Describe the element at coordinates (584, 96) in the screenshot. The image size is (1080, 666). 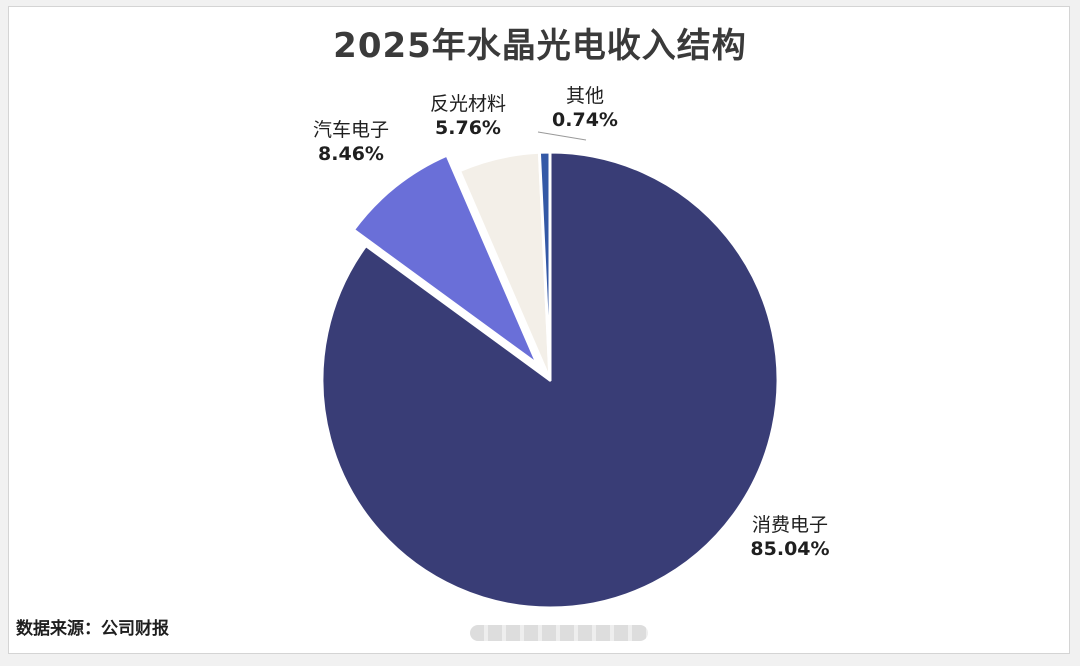
I see `slice-name-other: 其他` at that location.